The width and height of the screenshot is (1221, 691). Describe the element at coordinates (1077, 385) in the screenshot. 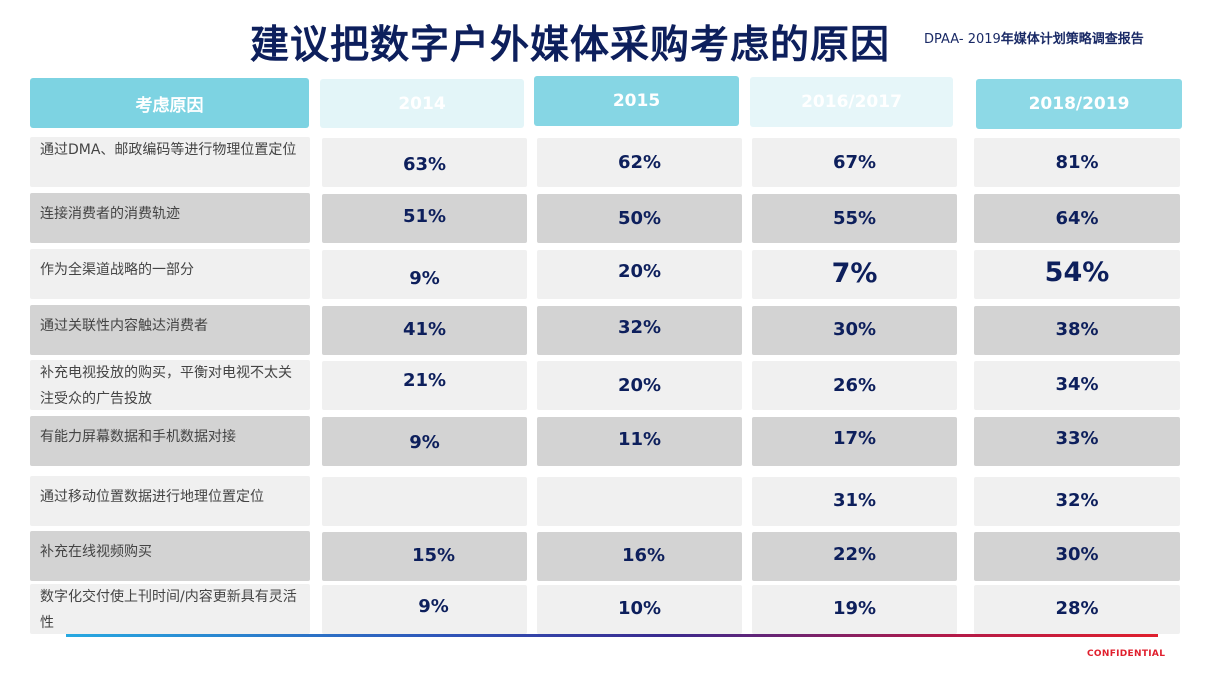

I see `value-2018-2019: 34%` at that location.